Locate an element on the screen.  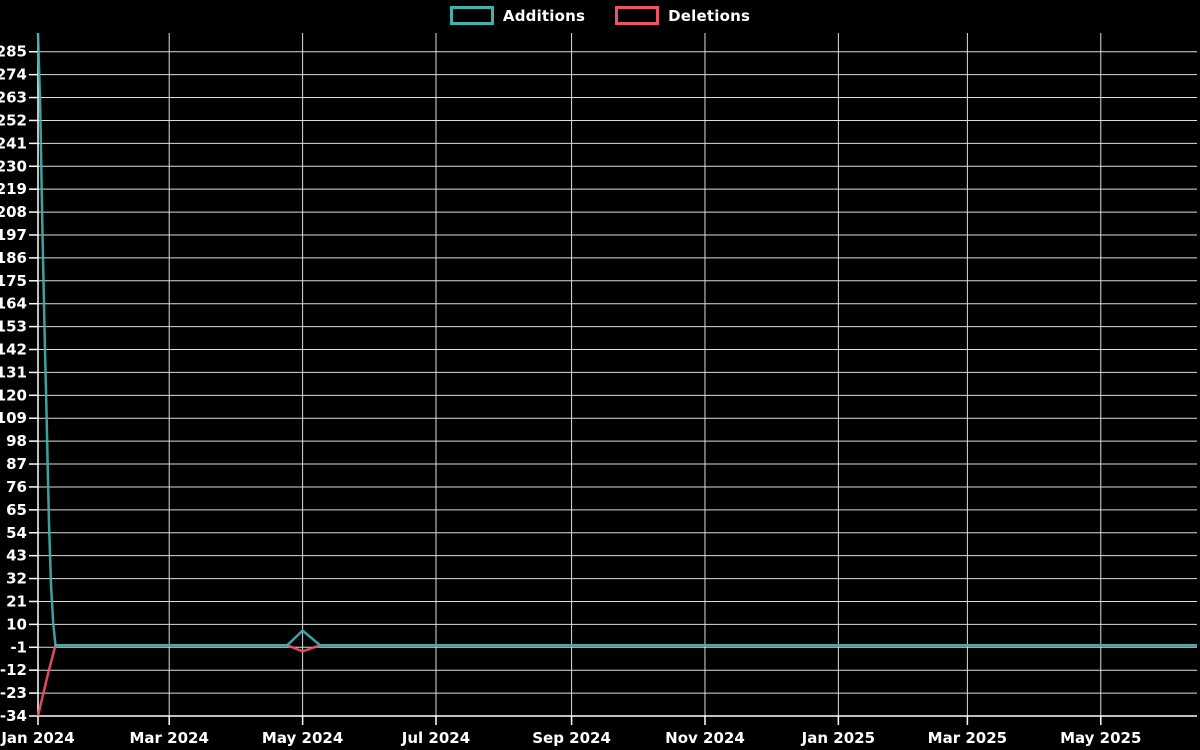
y-tick-label: 208 is located at coordinates (13, 212).